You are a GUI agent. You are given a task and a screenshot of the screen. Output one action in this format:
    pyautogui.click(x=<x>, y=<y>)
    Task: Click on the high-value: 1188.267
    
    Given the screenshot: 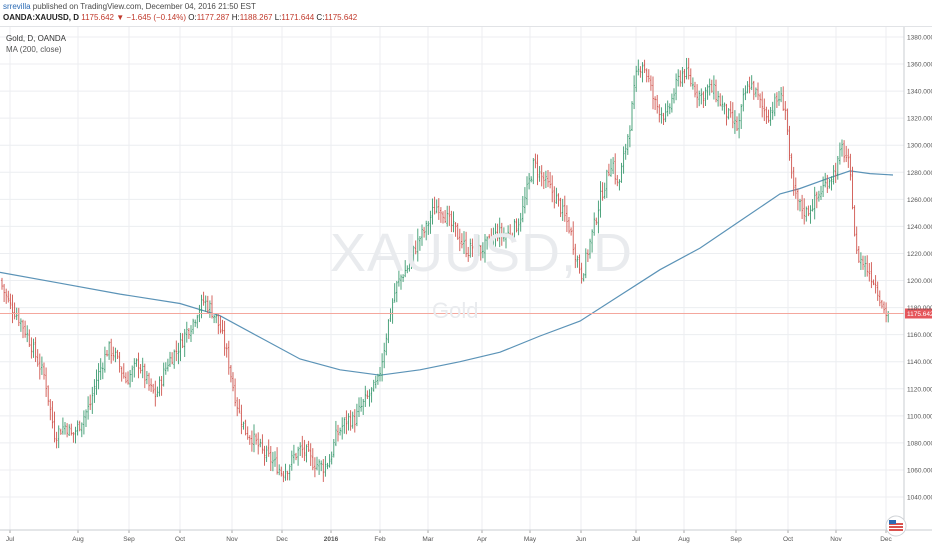 What is the action you would take?
    pyautogui.click(x=256, y=17)
    